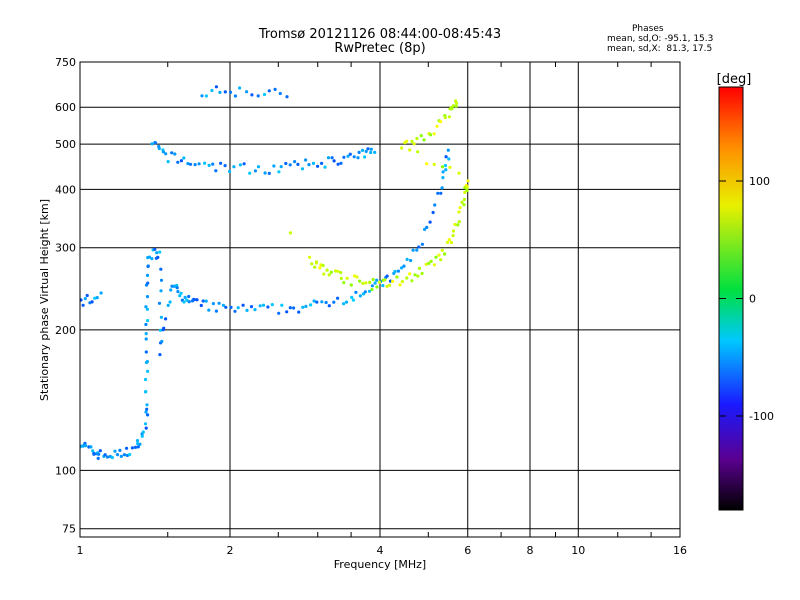 The image size is (800, 600). I want to click on phases-x-stats: mean, sd,X: 81.3, 17.5, so click(660, 49).